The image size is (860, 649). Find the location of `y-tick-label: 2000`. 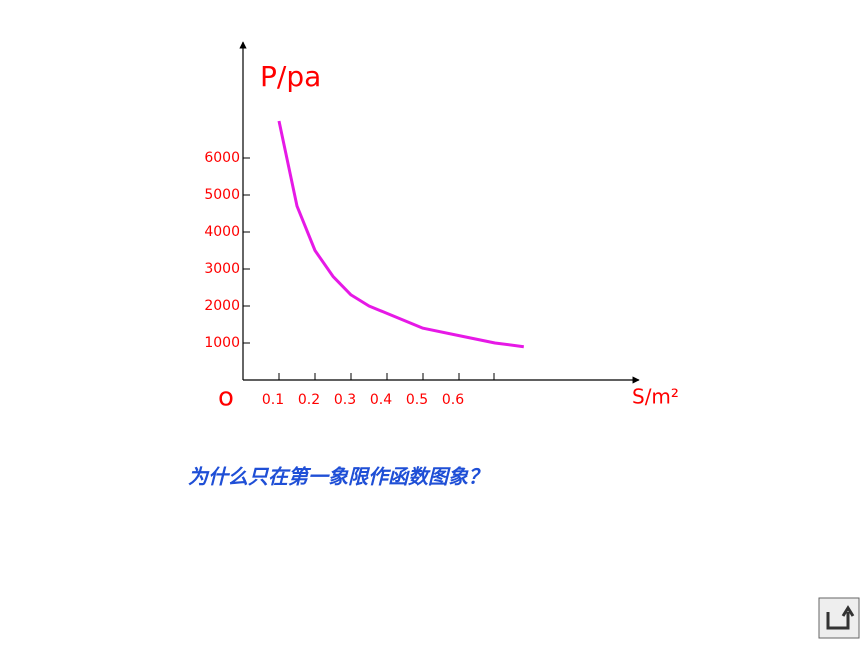

y-tick-label: 2000 is located at coordinates (222, 306).